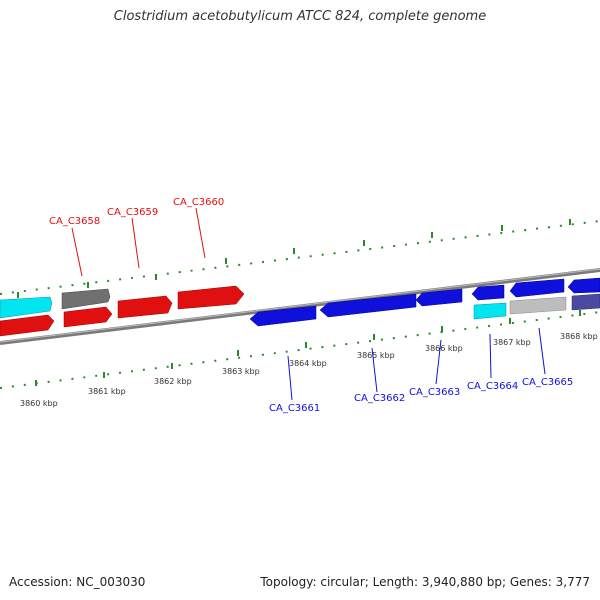  What do you see at coordinates (444, 348) in the screenshot?
I see `kbp-label-3866: 3866 kbp` at bounding box center [444, 348].